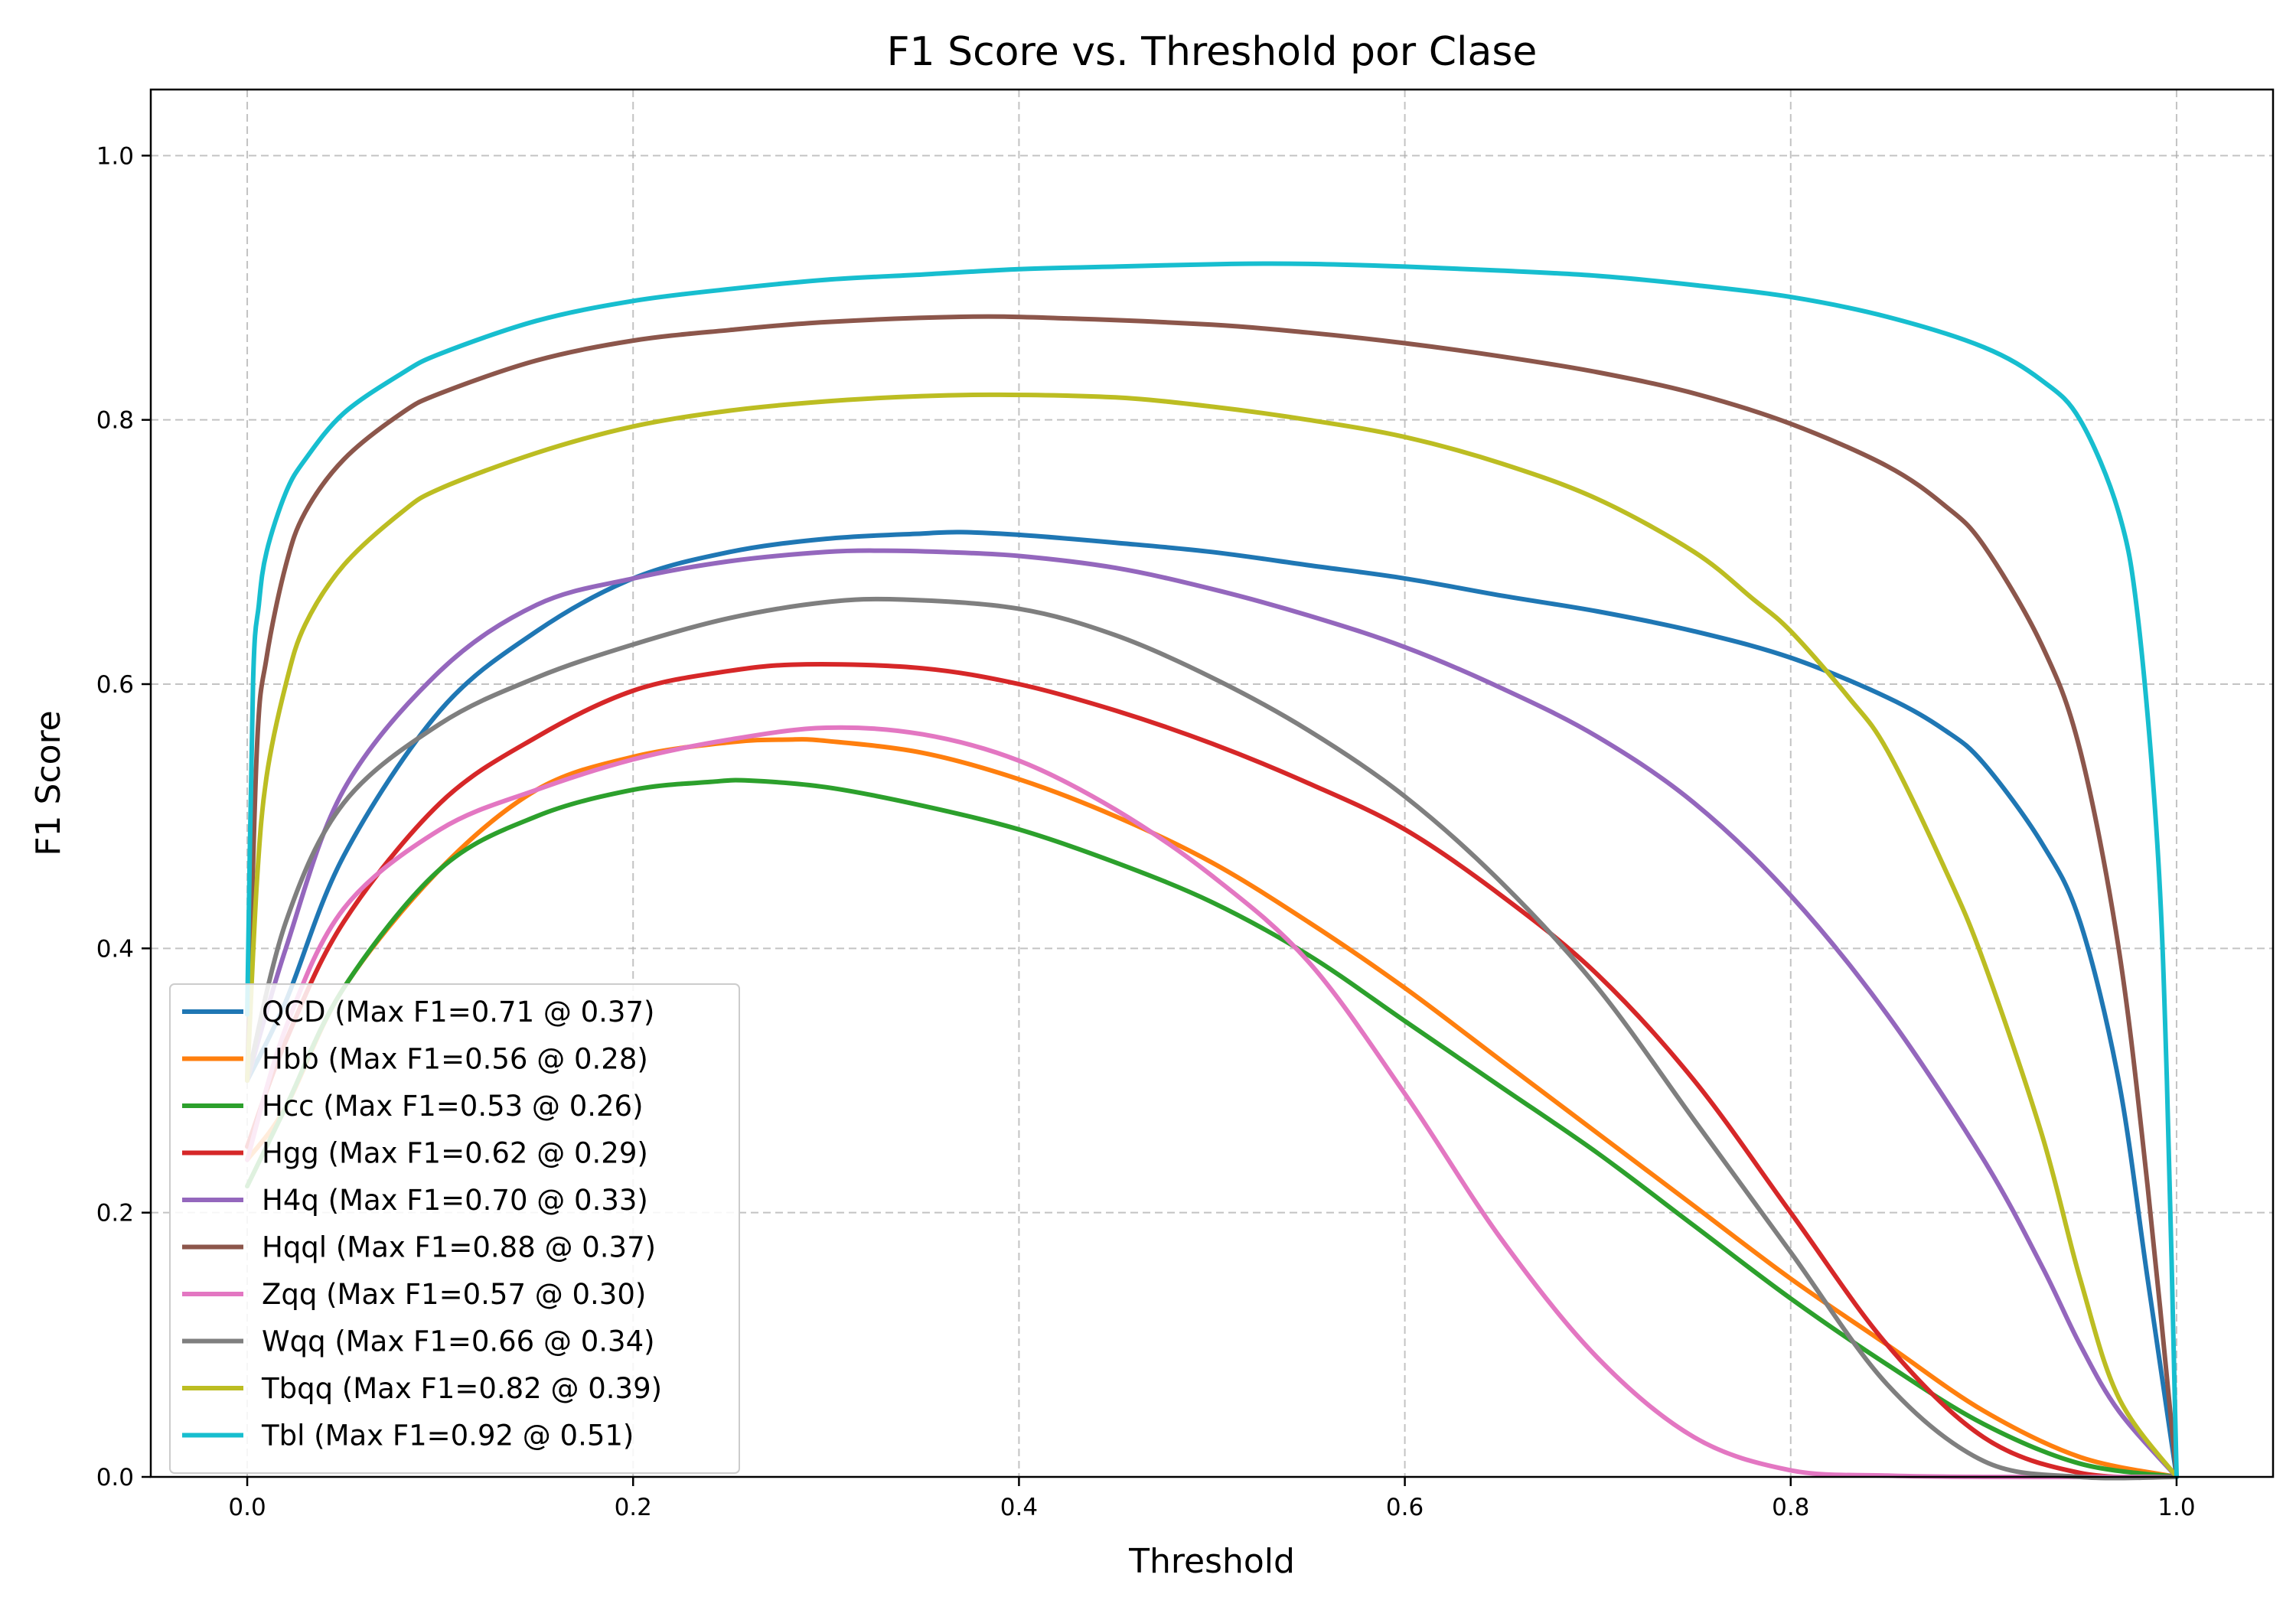 The width and height of the screenshot is (2296, 1607). What do you see at coordinates (247, 1507) in the screenshot?
I see `x-tick-label: 0.0` at bounding box center [247, 1507].